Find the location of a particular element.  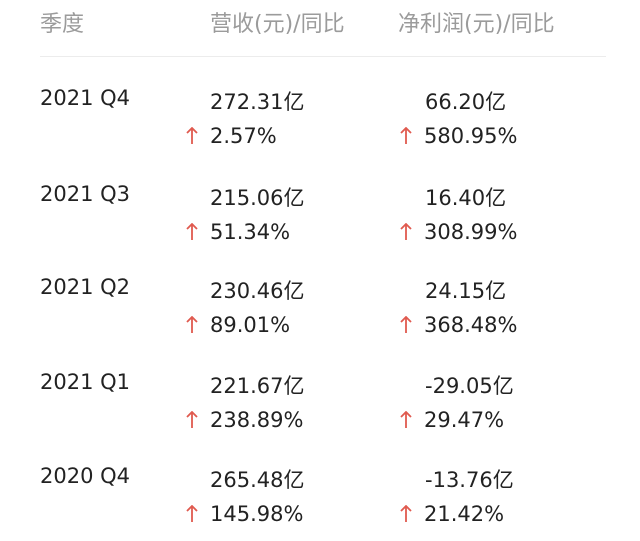

profit-yoy: 21.42% is located at coordinates (452, 514).